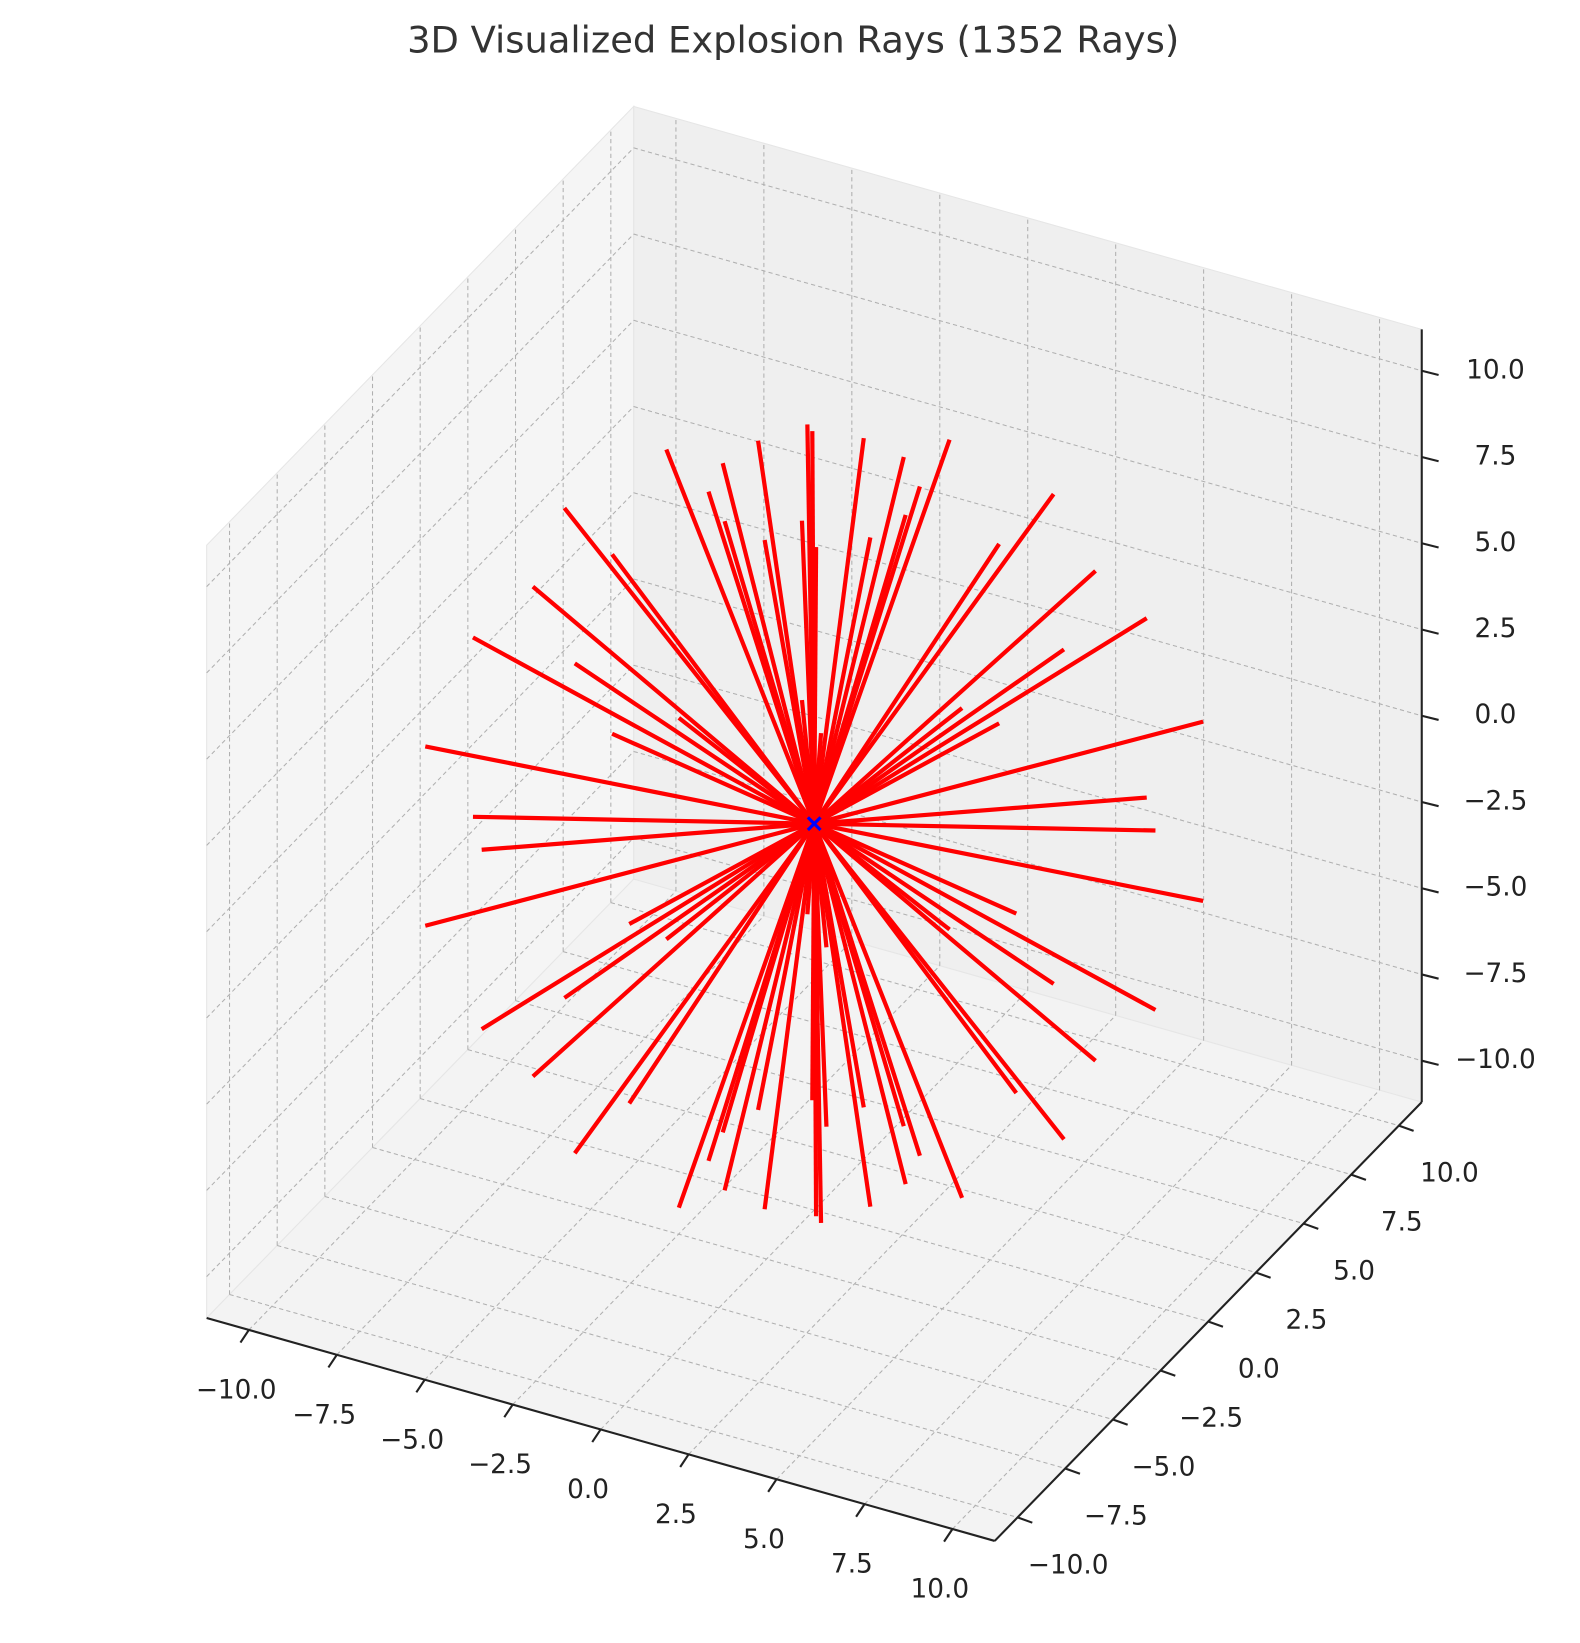 This screenshot has height=1643, width=1580. What do you see at coordinates (1259, 1369) in the screenshot?
I see `y-tick-label: 0.0` at bounding box center [1259, 1369].